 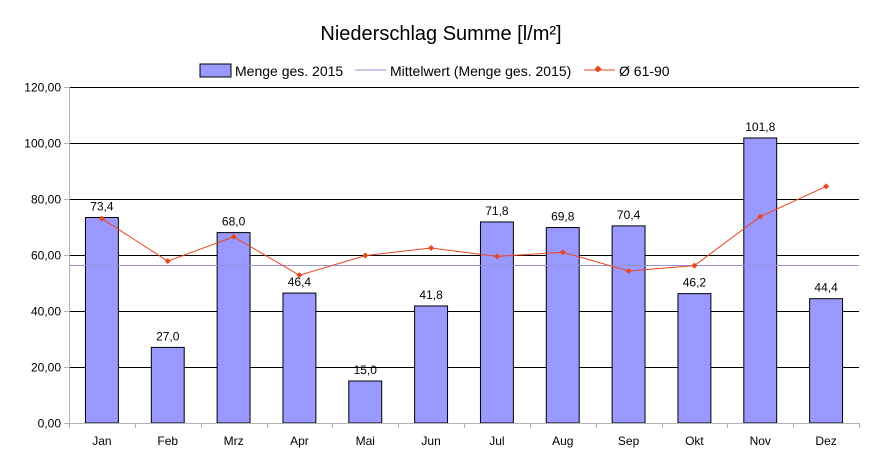 I want to click on x-tick-label: Mrz, so click(x=234, y=441).